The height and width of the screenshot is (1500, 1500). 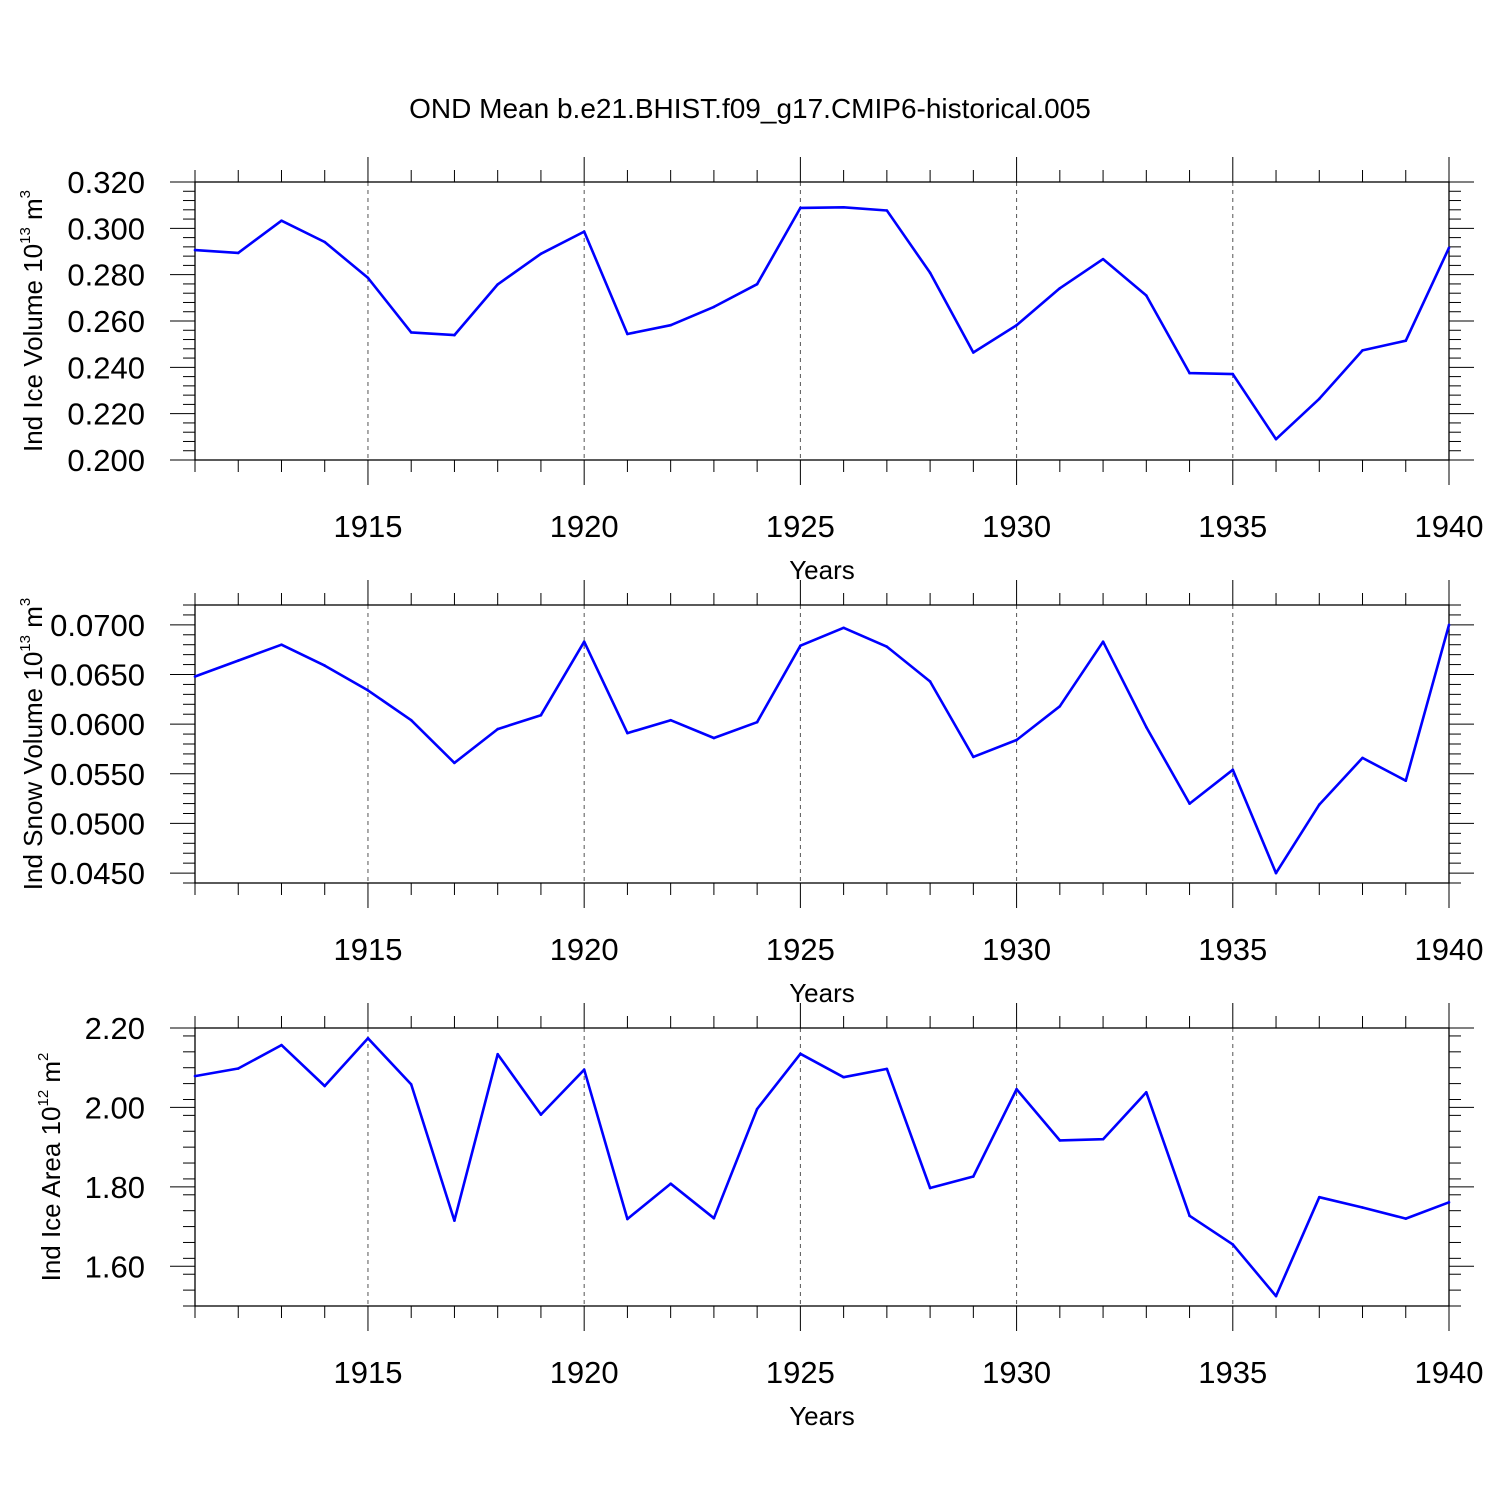 What do you see at coordinates (97, 724) in the screenshot?
I see `y-tick-label: 0.0600` at bounding box center [97, 724].